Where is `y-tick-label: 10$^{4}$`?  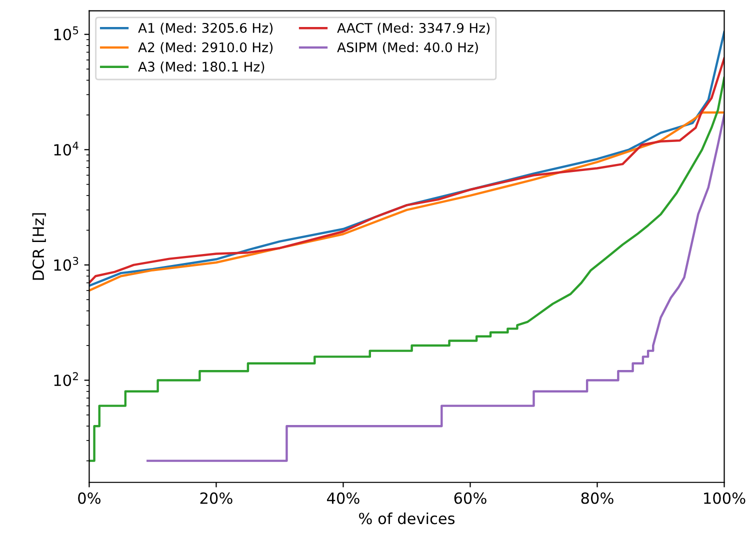 y-tick-label: 10$^{4}$ is located at coordinates (66, 149).